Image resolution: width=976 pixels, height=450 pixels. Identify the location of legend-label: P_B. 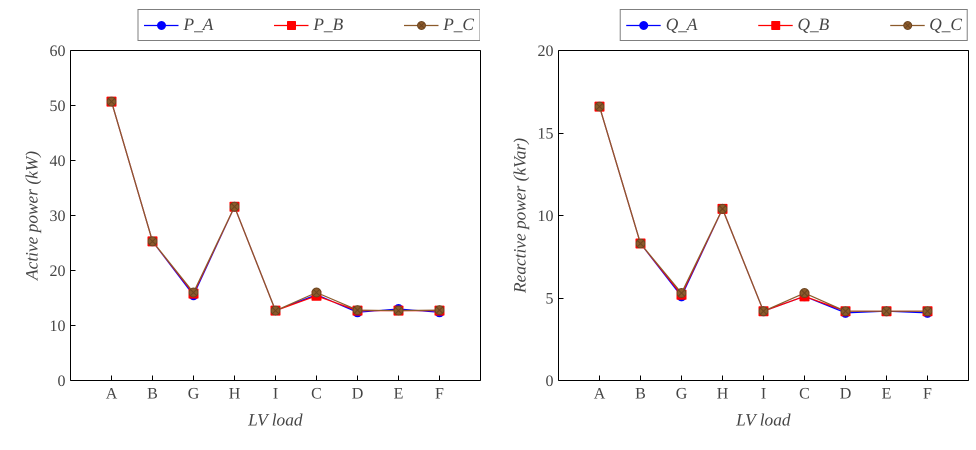
(328, 25).